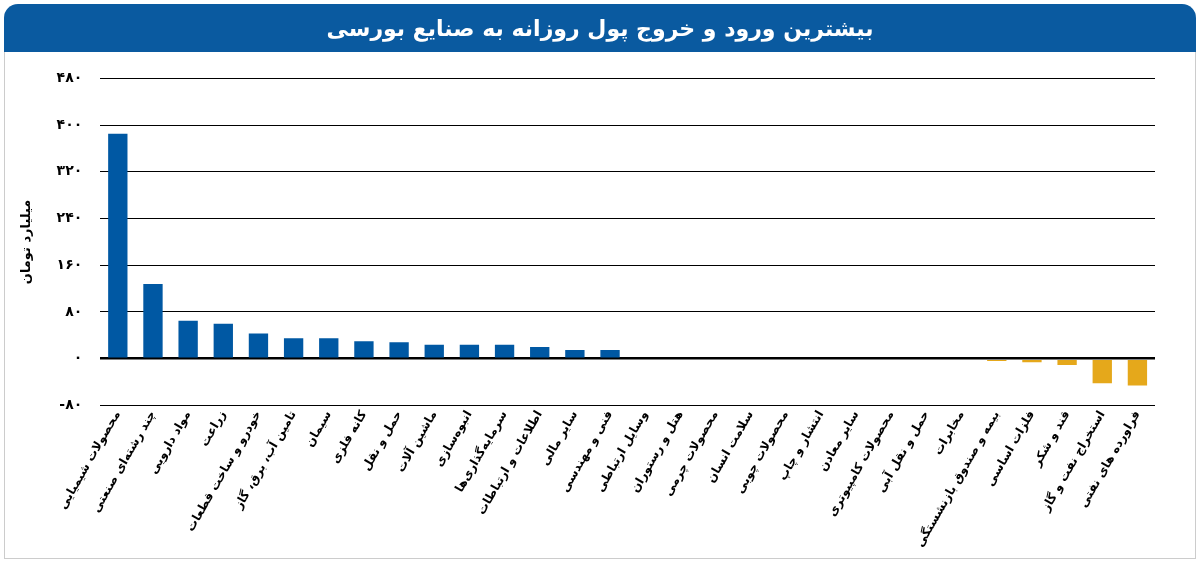  What do you see at coordinates (71, 404) in the screenshot?
I see `y-tick-label: -۸۰` at bounding box center [71, 404].